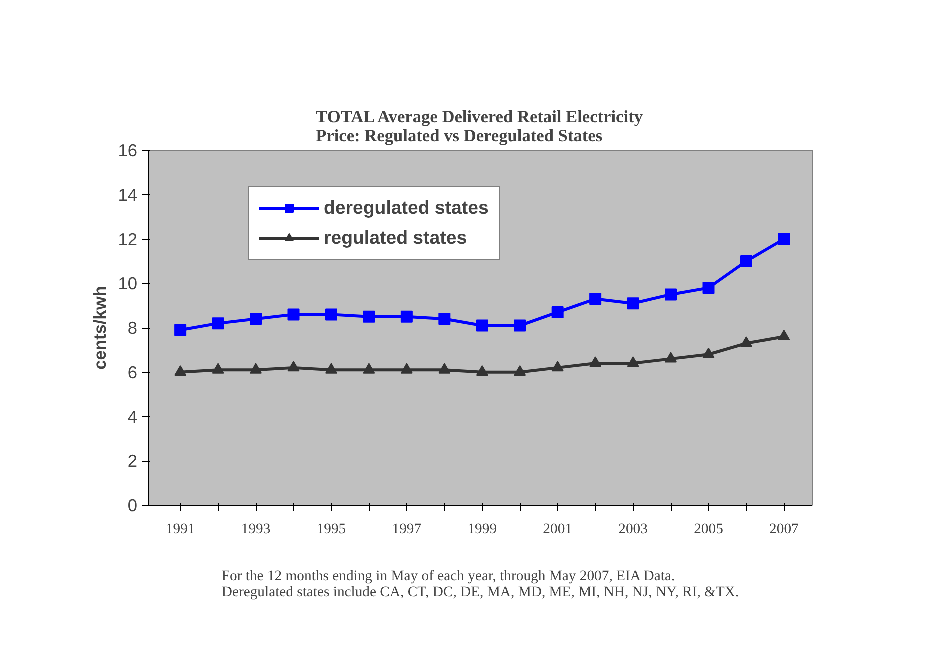 Image resolution: width=948 pixels, height=663 pixels. Describe the element at coordinates (406, 208) in the screenshot. I see `legend-label: deregulated states` at that location.